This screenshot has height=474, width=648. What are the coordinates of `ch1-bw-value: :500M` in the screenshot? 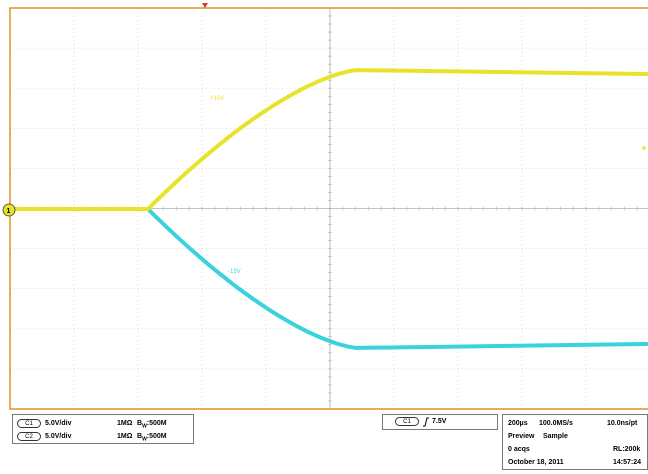 It's located at (156, 423).